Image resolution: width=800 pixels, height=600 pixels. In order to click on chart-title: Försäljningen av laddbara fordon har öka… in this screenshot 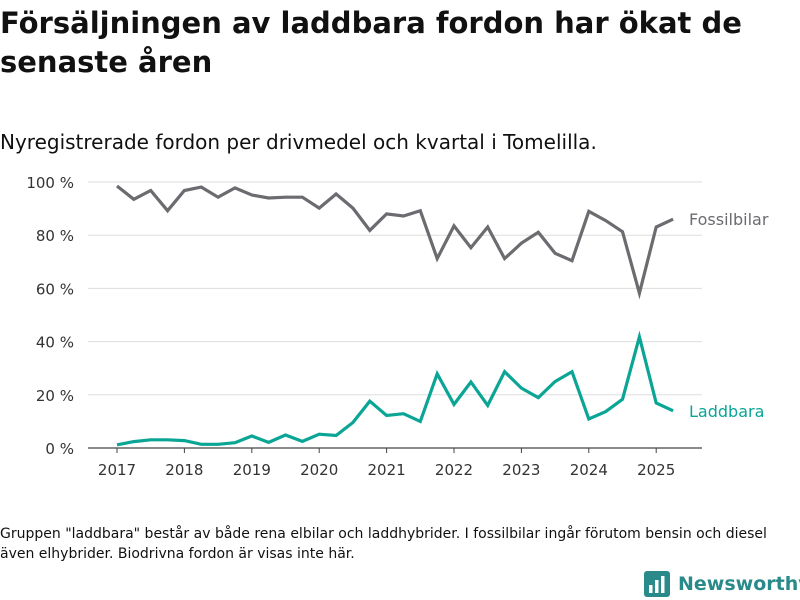, I will do `click(371, 42)`.